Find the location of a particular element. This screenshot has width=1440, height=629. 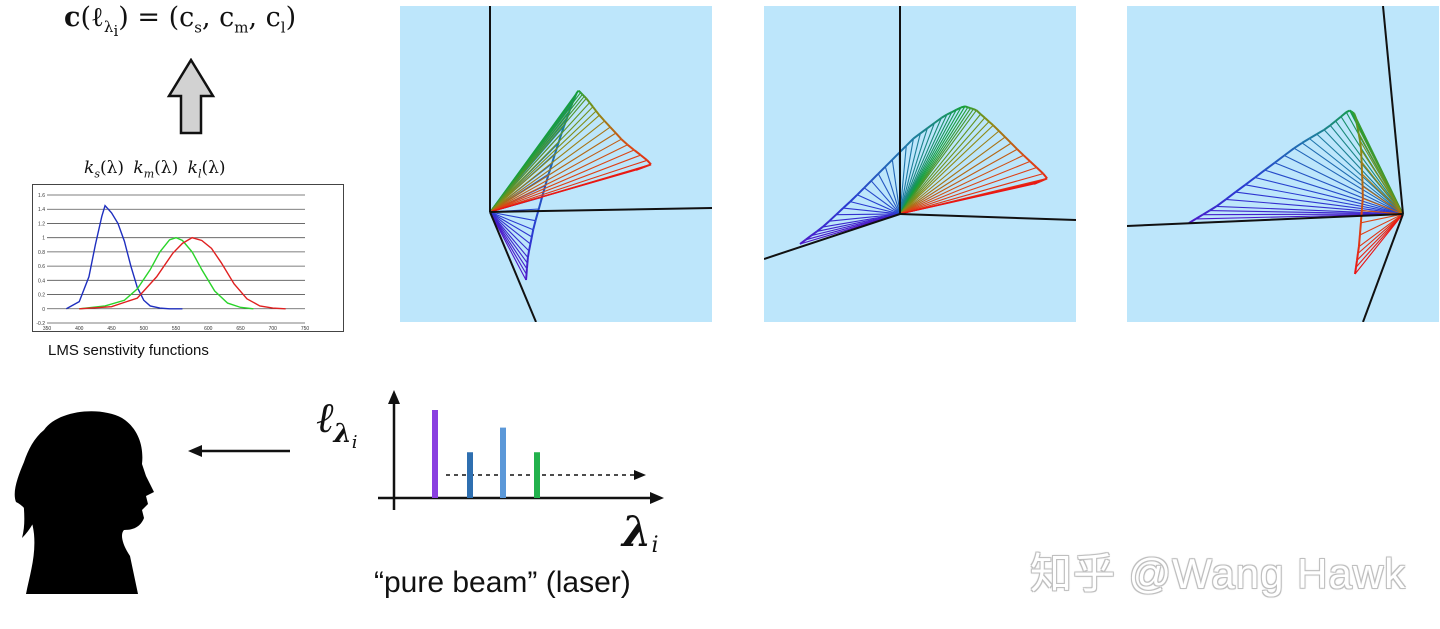

eq-sub-lambda: λ is located at coordinates (109, 27).